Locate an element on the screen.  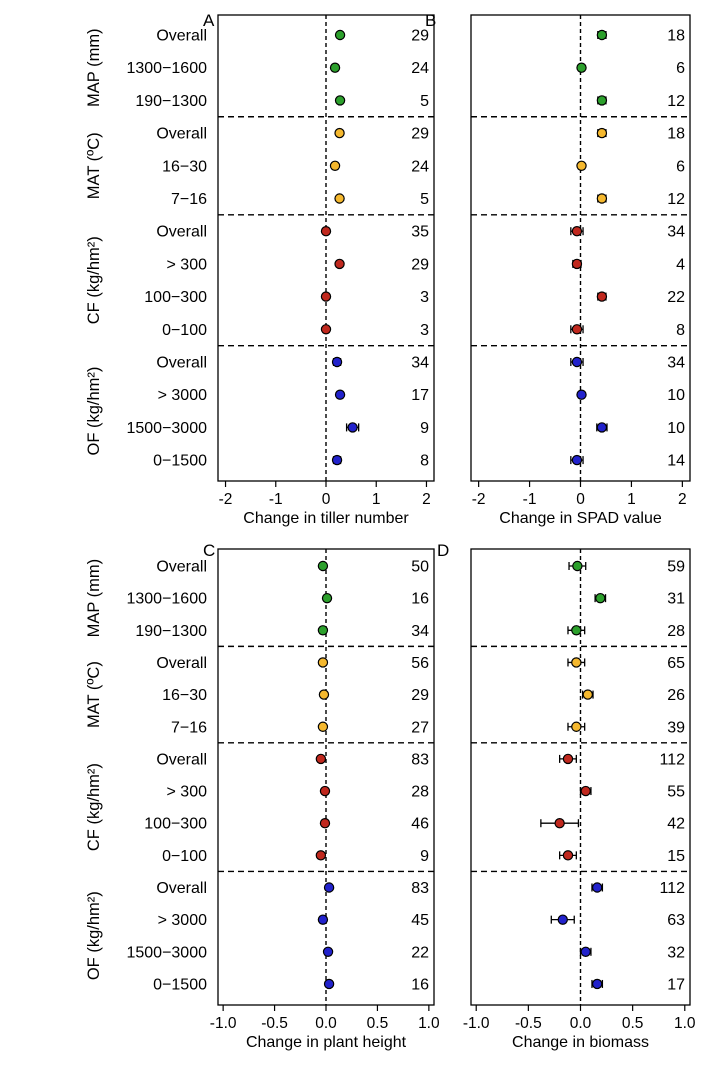
sample-size-label: 24 is located at coordinates (420, 166).